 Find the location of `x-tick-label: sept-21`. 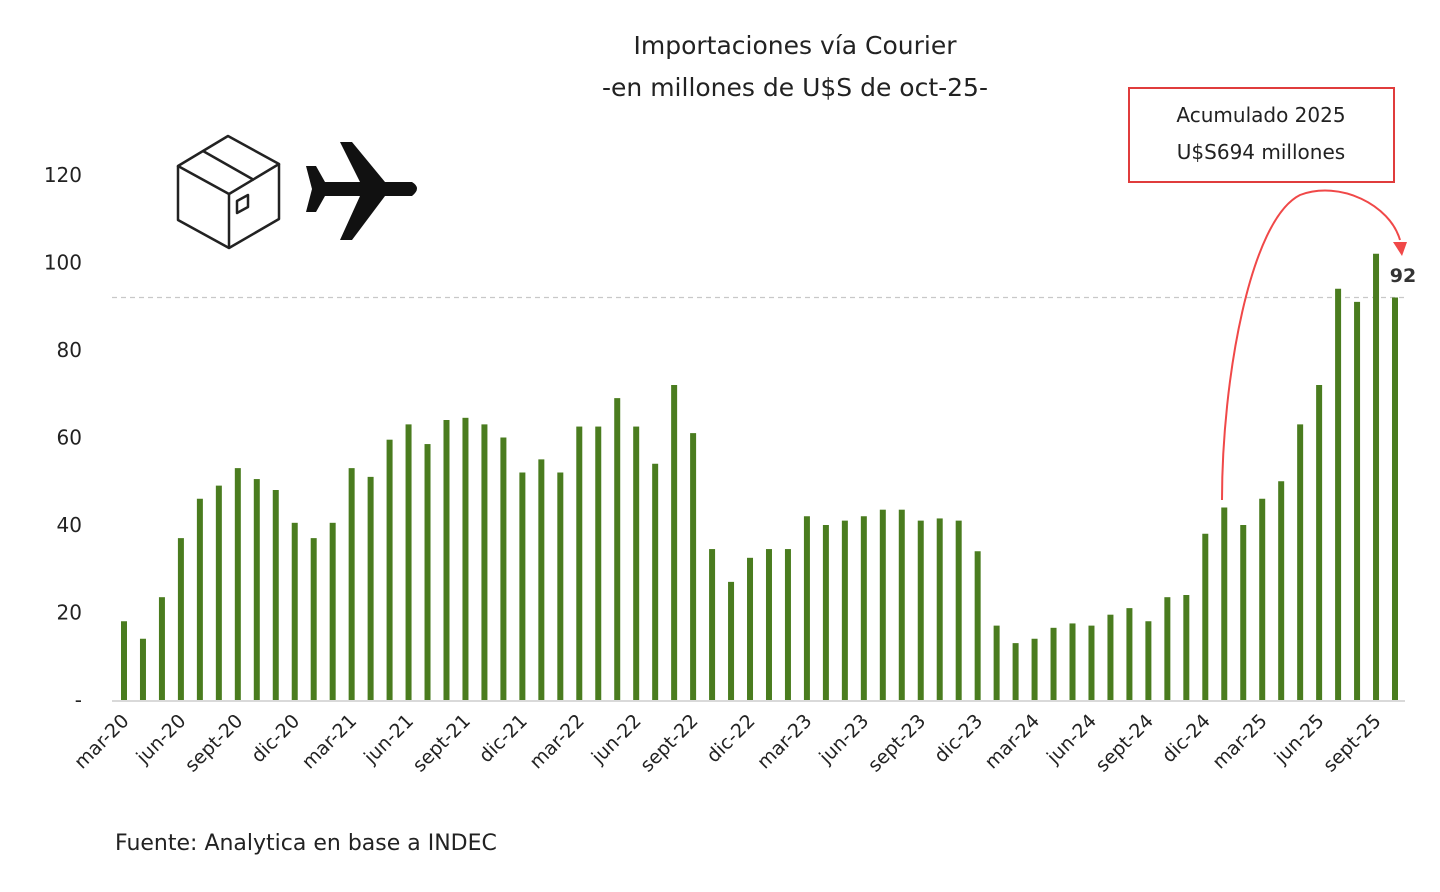

x-tick-label: sept-21 is located at coordinates (441, 743).